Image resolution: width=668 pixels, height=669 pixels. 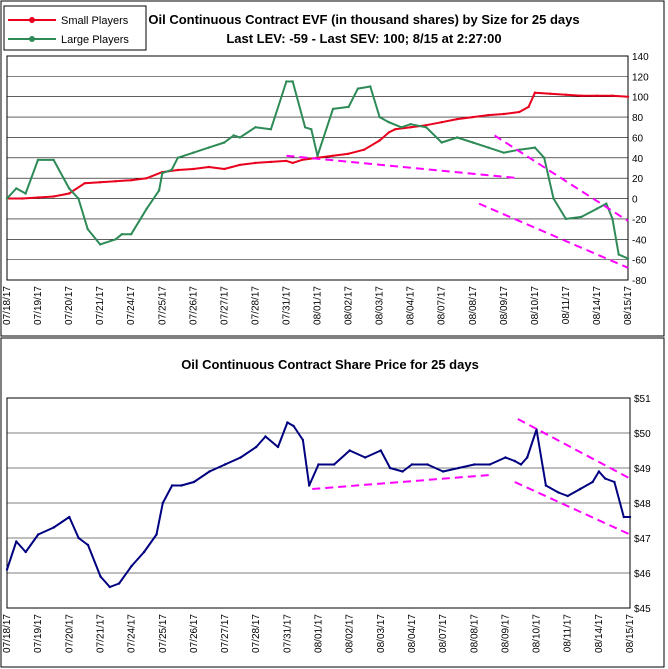 I want to click on evf-x-tick-label: 07/20/17, so click(x=69, y=305).